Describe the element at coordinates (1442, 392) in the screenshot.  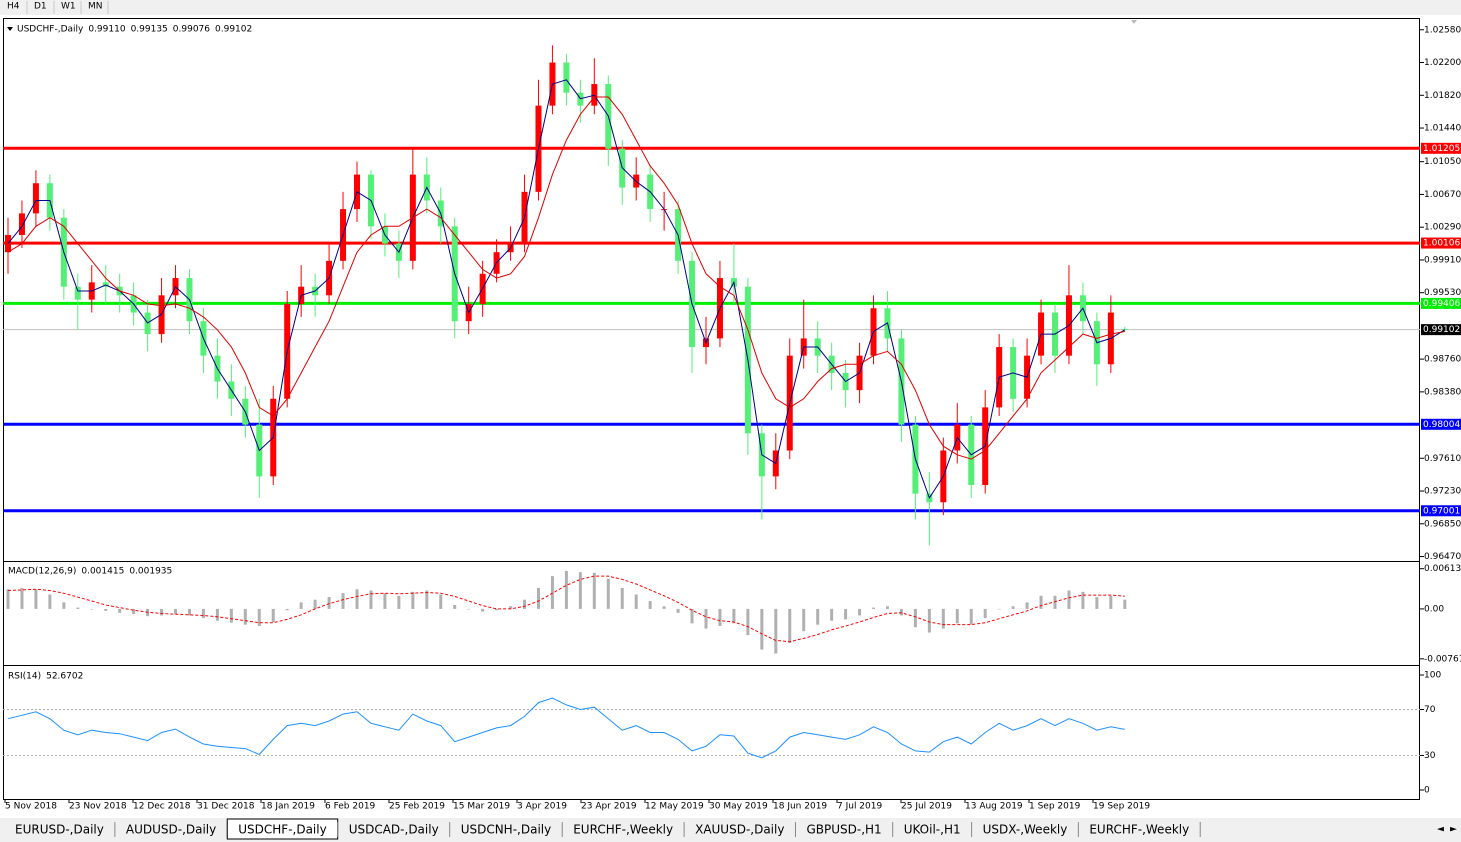
I see `y-tick-label: 0.98380` at that location.